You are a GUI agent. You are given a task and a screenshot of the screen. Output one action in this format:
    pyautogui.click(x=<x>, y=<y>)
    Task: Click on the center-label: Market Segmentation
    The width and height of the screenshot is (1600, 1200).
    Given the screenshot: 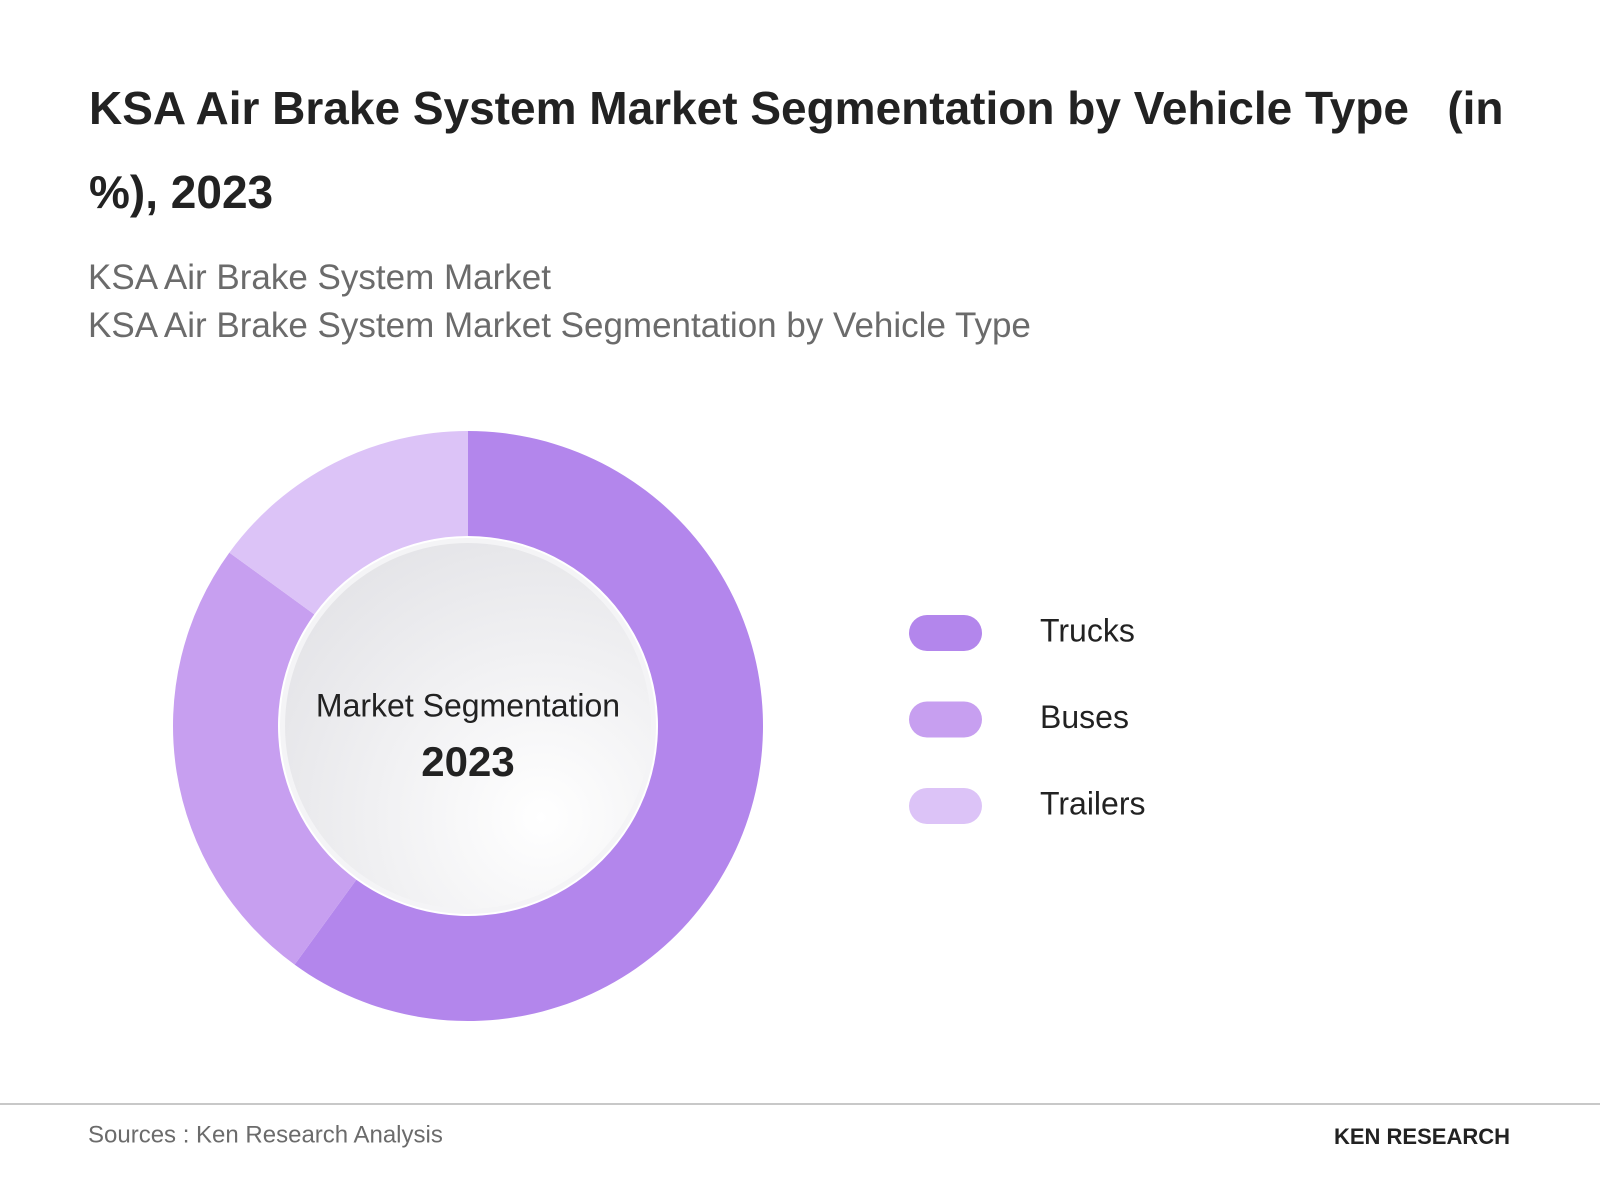 What is the action you would take?
    pyautogui.click(x=468, y=705)
    